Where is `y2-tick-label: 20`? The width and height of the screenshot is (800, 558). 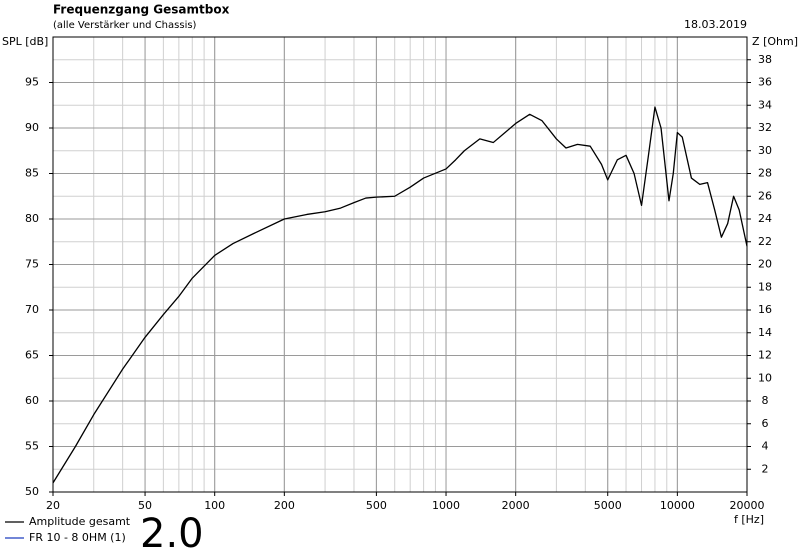 y2-tick-label: 20 is located at coordinates (765, 264).